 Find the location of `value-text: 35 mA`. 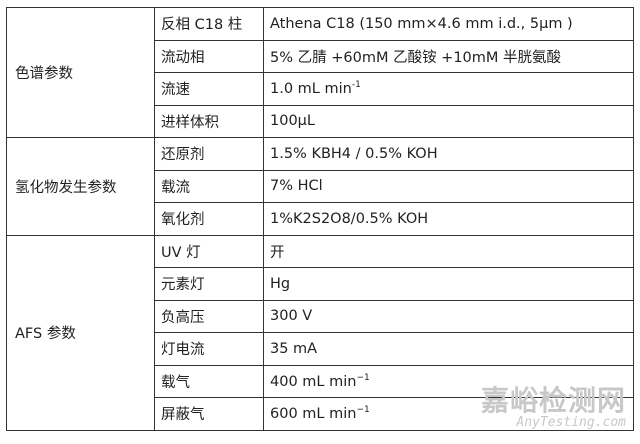

value-text: 35 mA is located at coordinates (294, 348).